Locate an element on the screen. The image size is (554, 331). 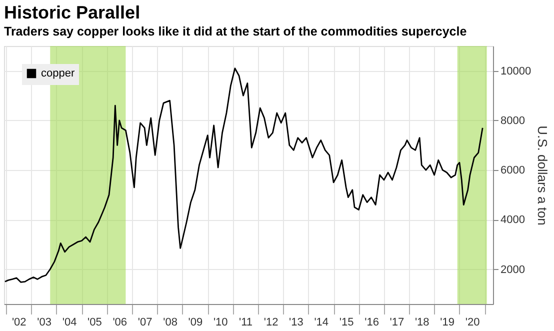
x-tick-label: '20 is located at coordinates (472, 322).